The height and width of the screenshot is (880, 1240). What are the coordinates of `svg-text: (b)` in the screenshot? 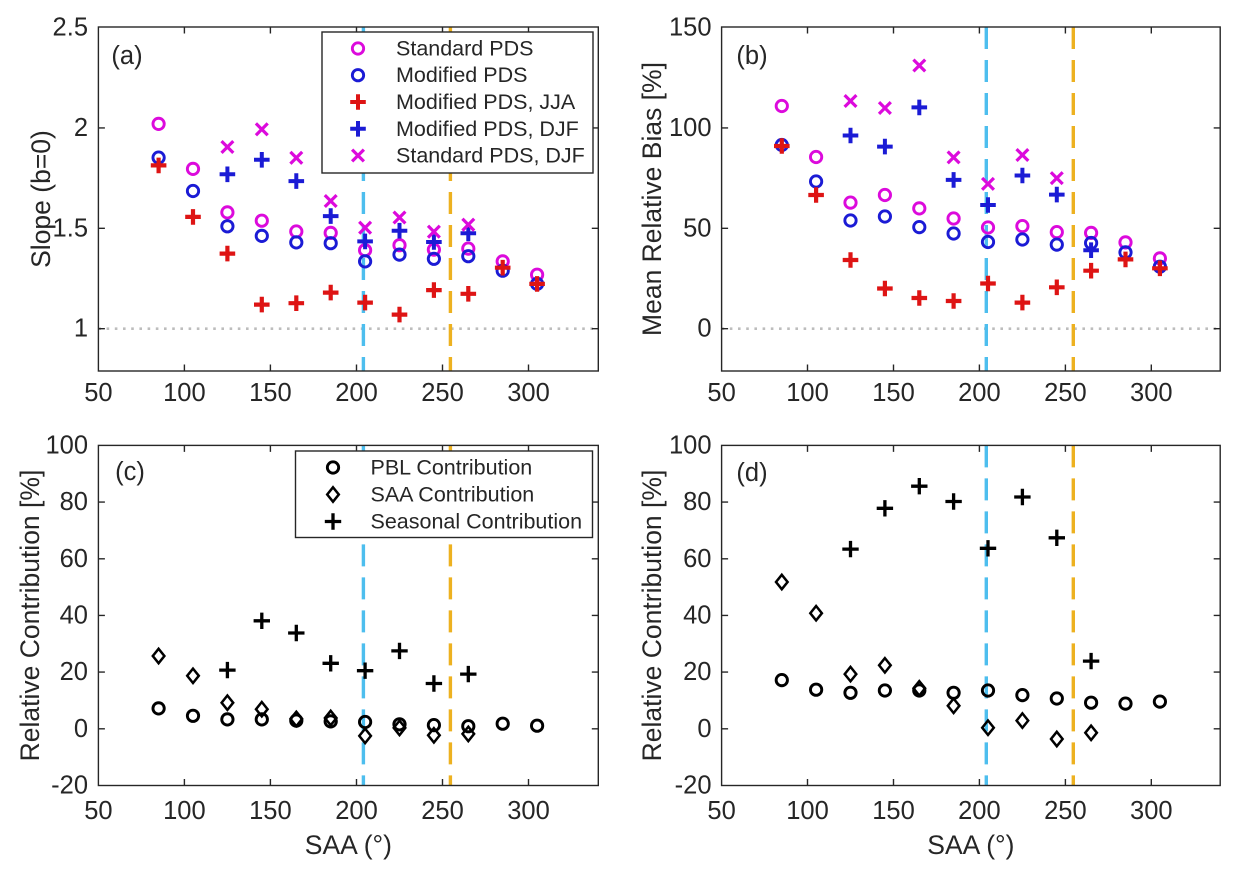 It's located at (751, 56).